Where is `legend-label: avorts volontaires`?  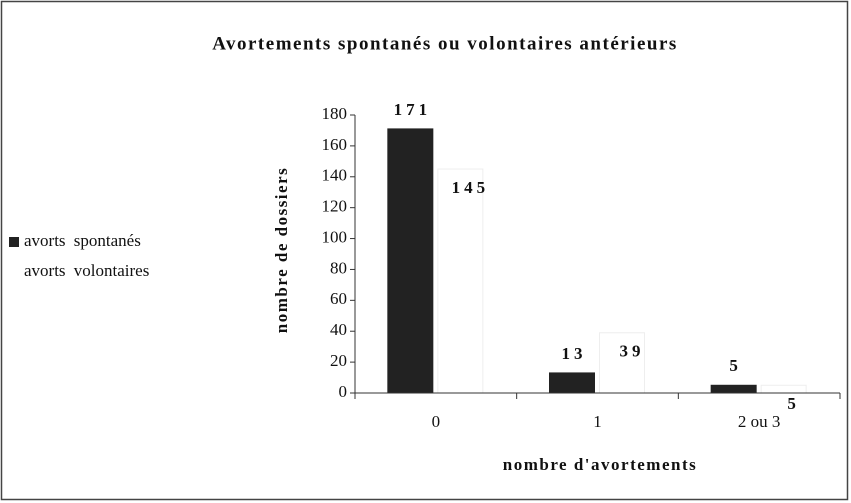 legend-label: avorts volontaires is located at coordinates (86, 270).